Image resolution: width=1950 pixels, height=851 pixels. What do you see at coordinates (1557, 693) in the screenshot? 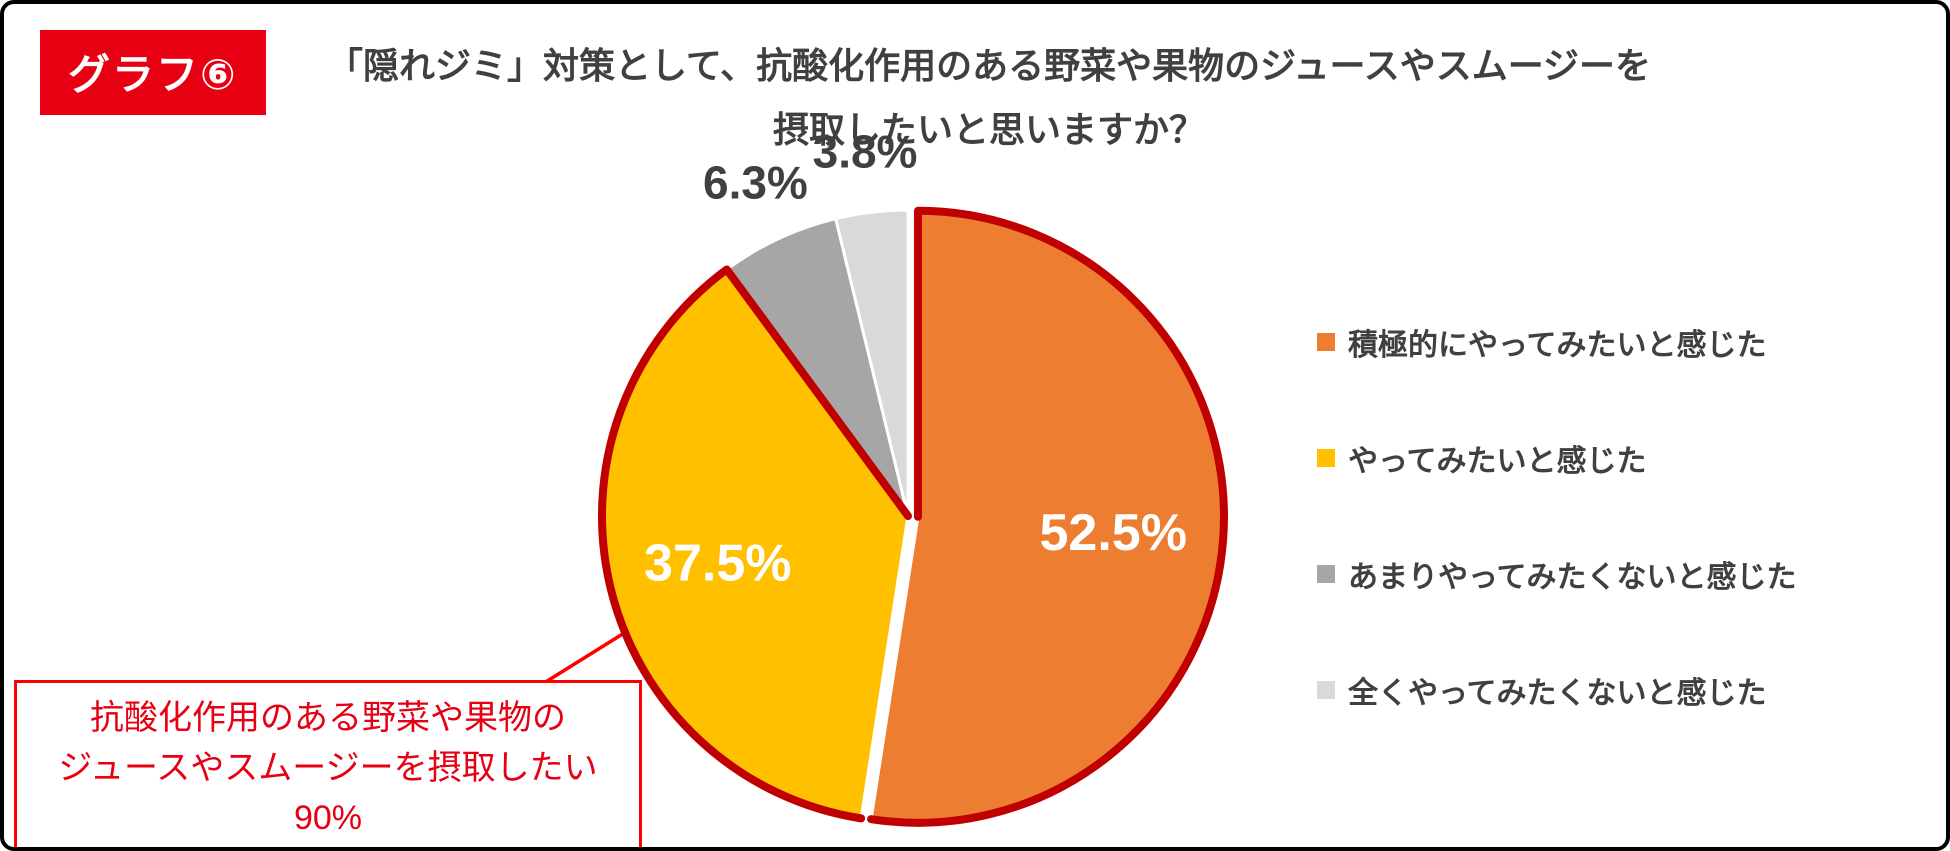
I see `legend-label: 全くやってみたくないと感じた` at bounding box center [1557, 693].